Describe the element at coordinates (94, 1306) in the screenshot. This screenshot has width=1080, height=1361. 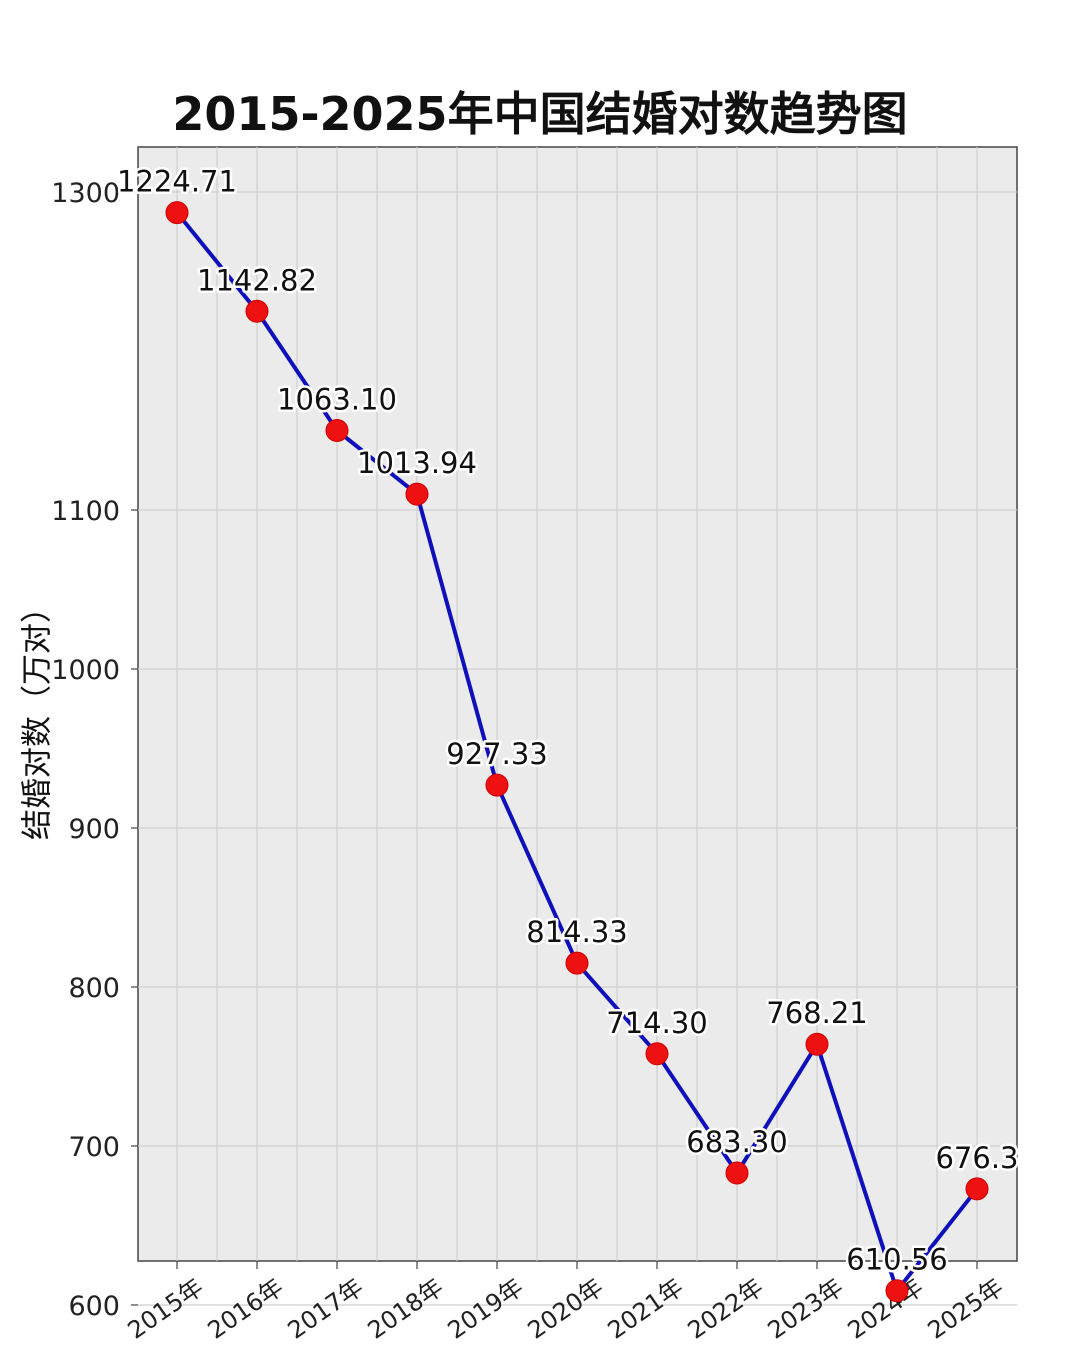
I see `y-tick-label: 600` at that location.